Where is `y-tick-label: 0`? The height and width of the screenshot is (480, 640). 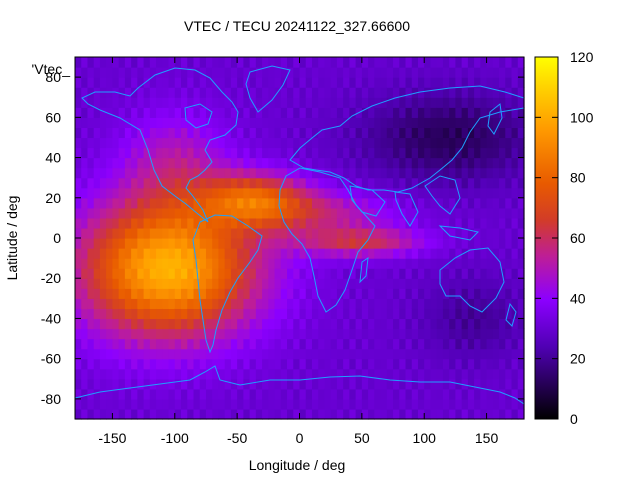 y-tick-label: 0 is located at coordinates (57, 238).